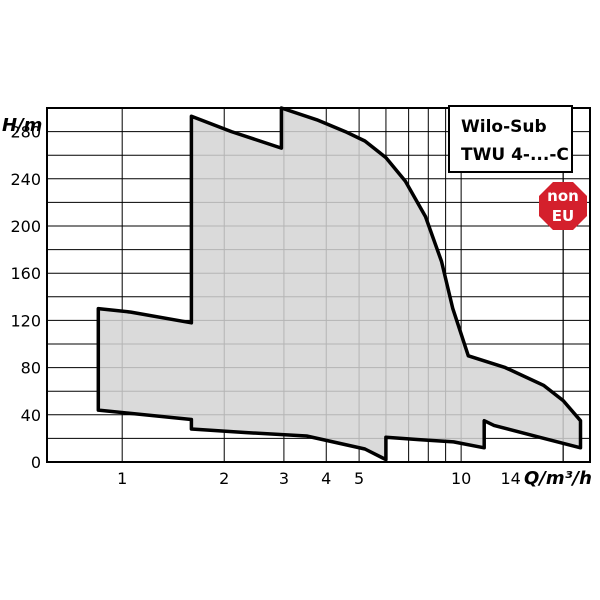  What do you see at coordinates (461, 478) in the screenshot?
I see `x-tick-label: 10` at bounding box center [461, 478].